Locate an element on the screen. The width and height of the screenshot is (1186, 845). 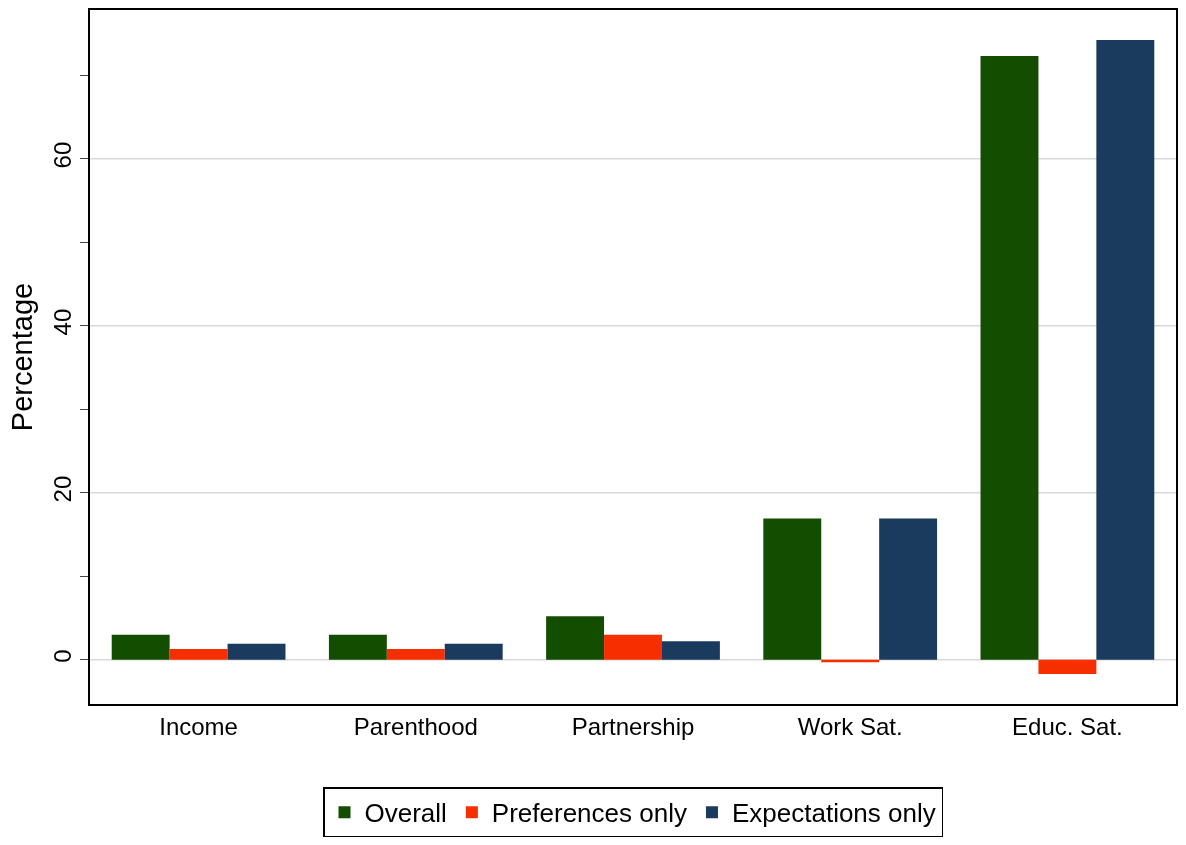
y-tick-label: 40 is located at coordinates (62, 322).